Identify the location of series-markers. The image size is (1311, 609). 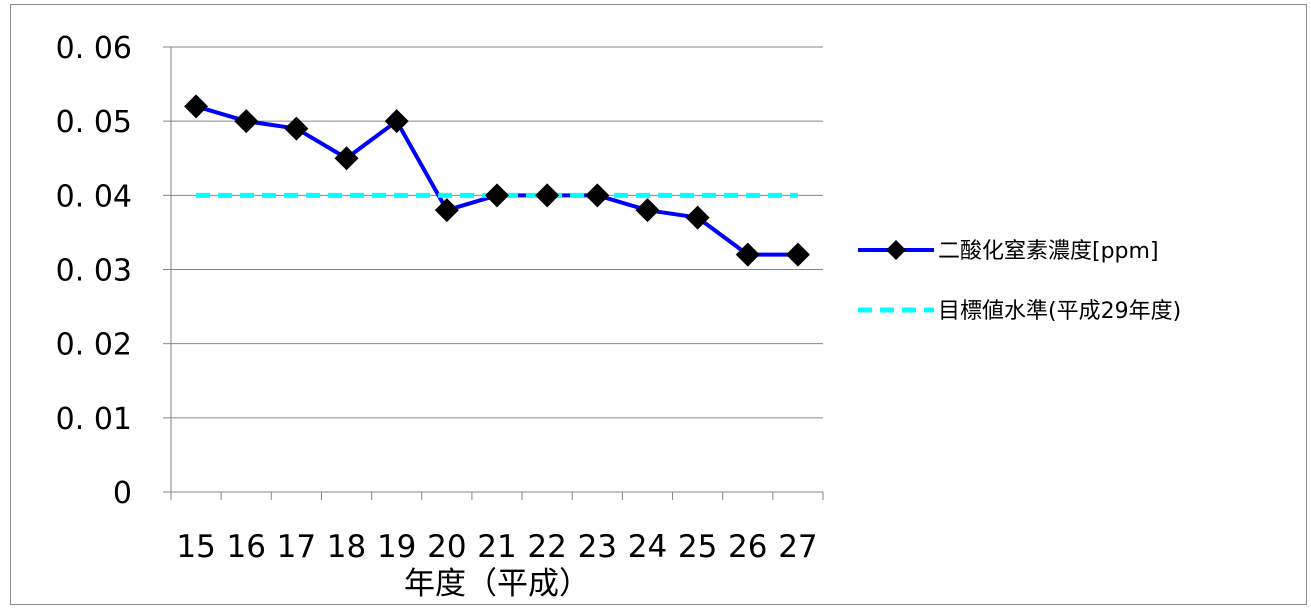
(497, 180).